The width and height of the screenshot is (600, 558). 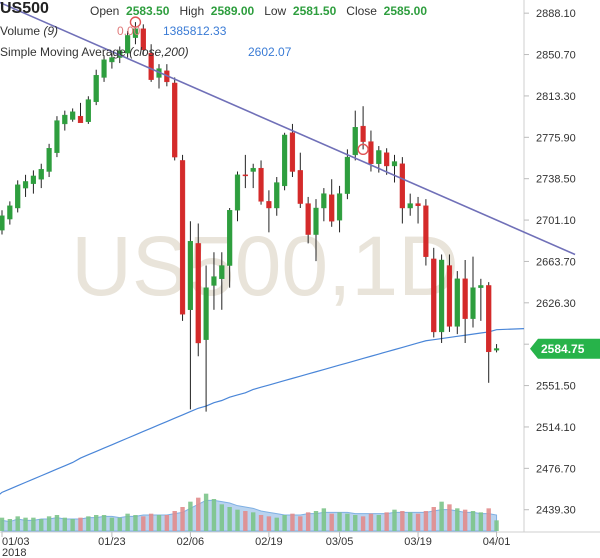 I want to click on y-tick-label: 2439.30, so click(x=556, y=511).